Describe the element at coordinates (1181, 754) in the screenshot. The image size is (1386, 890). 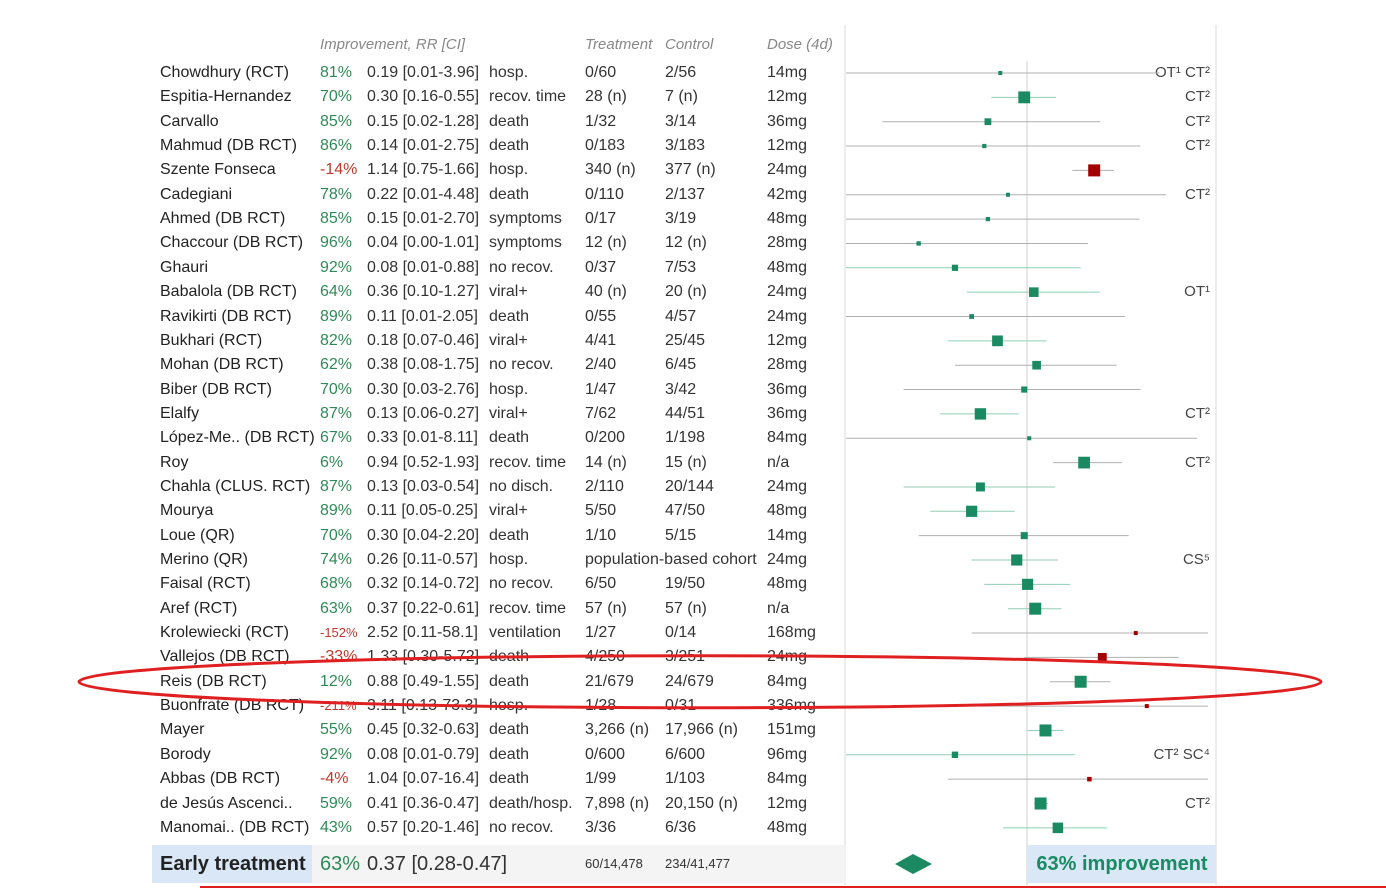
I see `study-note: CT² SC⁴` at that location.